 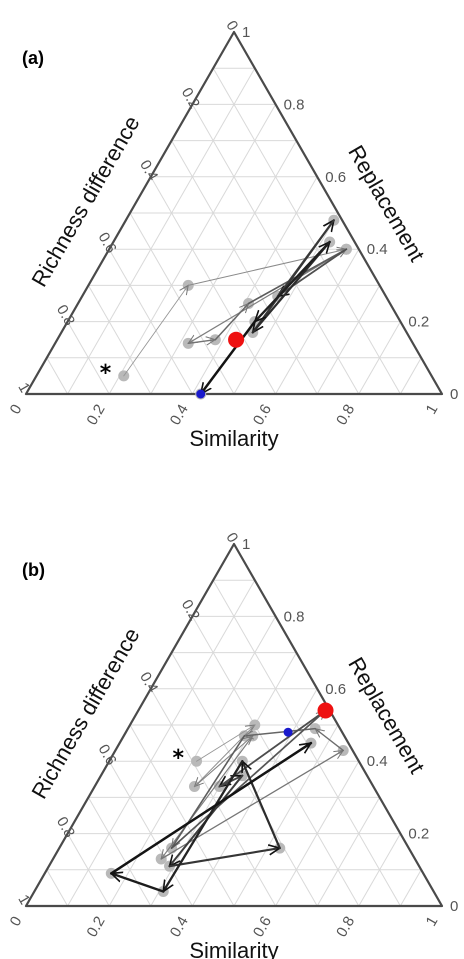 What do you see at coordinates (33, 58) in the screenshot?
I see `panel-label: (a)` at bounding box center [33, 58].